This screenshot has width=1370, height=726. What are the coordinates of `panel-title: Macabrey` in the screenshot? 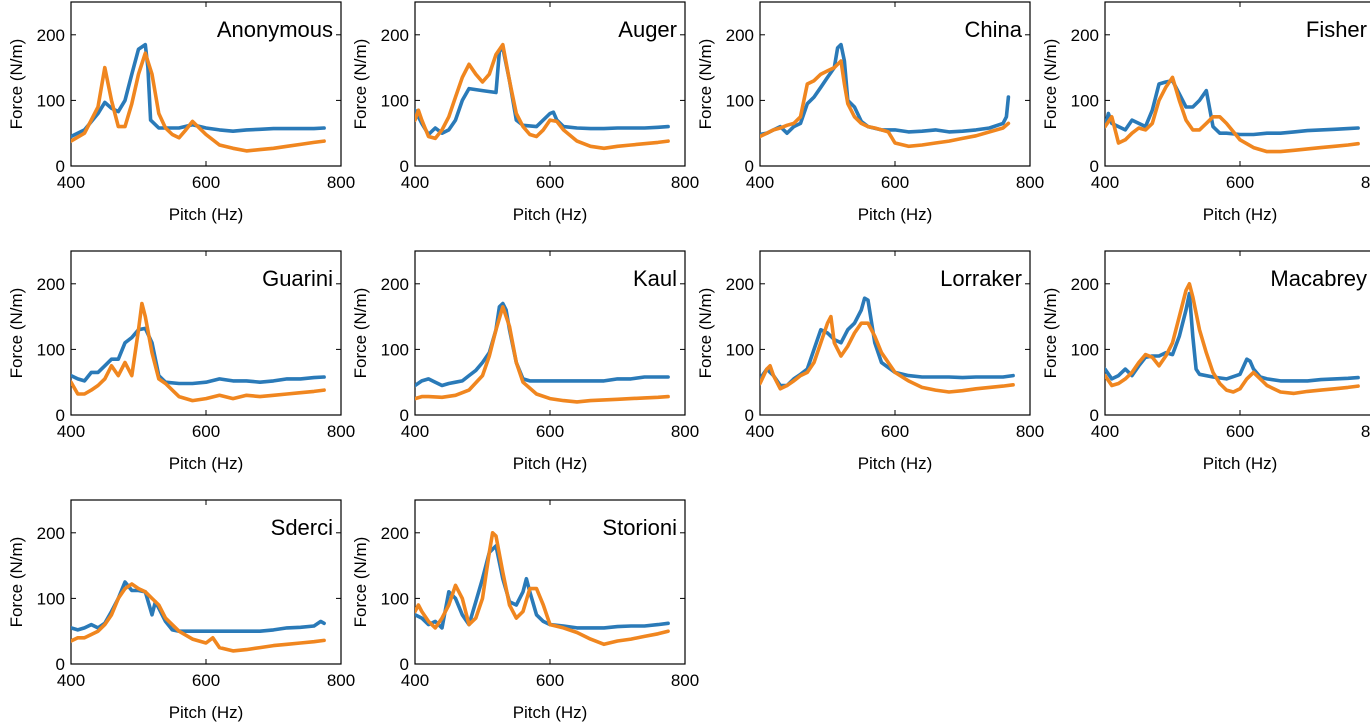 It's located at (1318, 278).